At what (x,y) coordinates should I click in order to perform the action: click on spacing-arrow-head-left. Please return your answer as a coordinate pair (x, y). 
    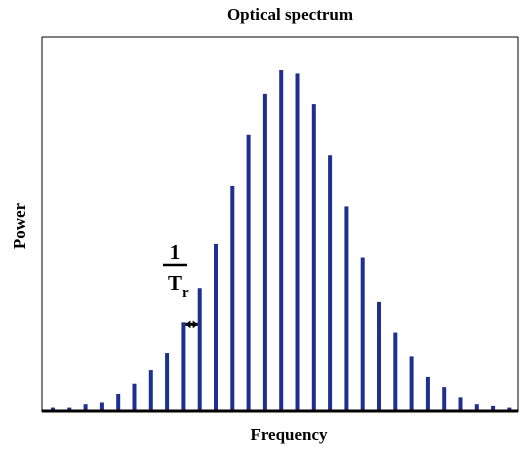
    Looking at the image, I should click on (188, 324).